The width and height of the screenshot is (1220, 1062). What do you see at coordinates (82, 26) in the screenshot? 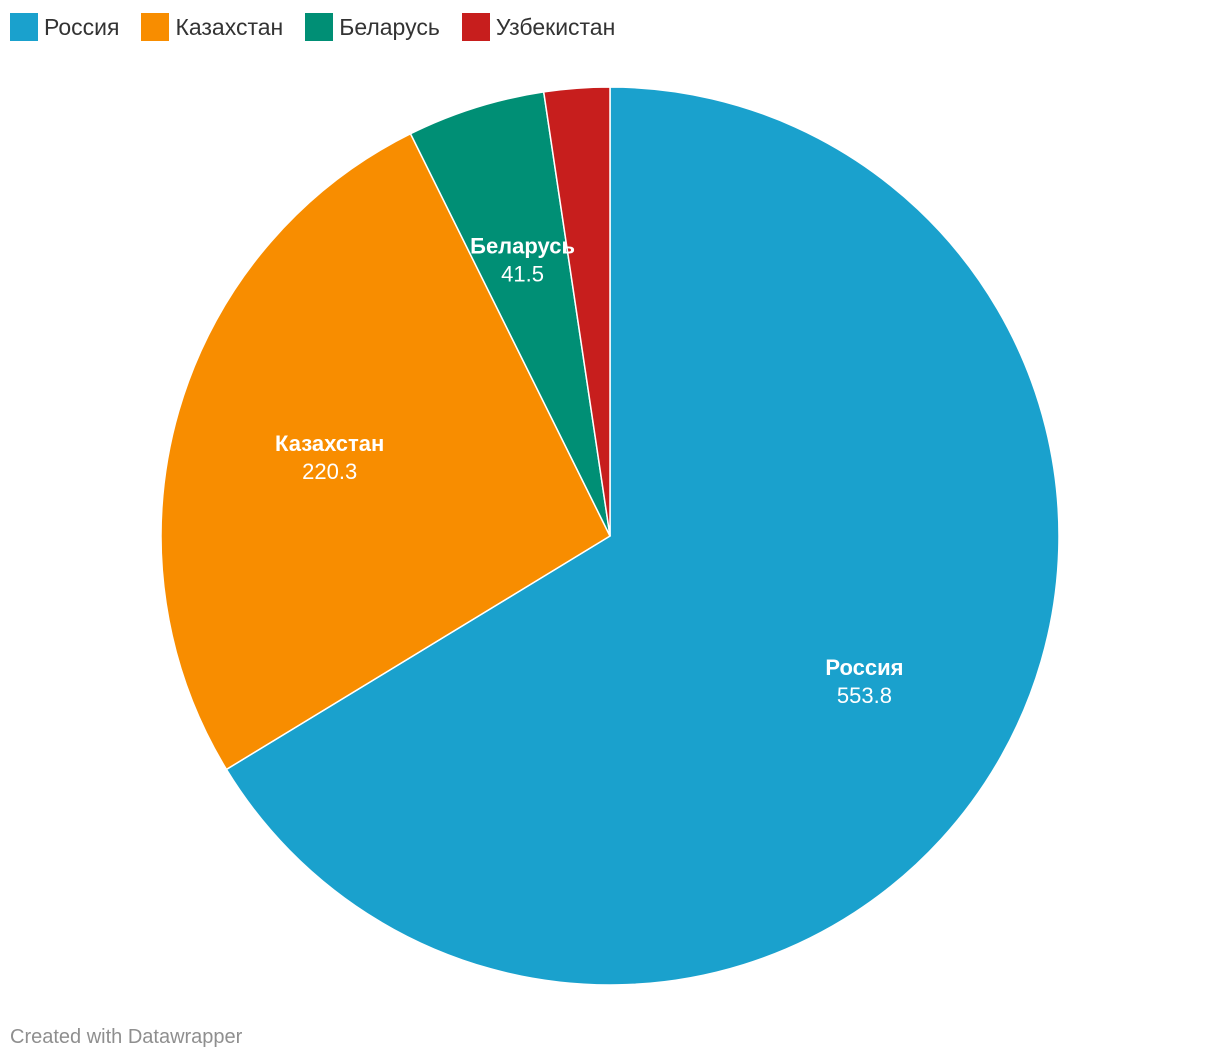
I see `legend-label-russia: Россия` at bounding box center [82, 26].